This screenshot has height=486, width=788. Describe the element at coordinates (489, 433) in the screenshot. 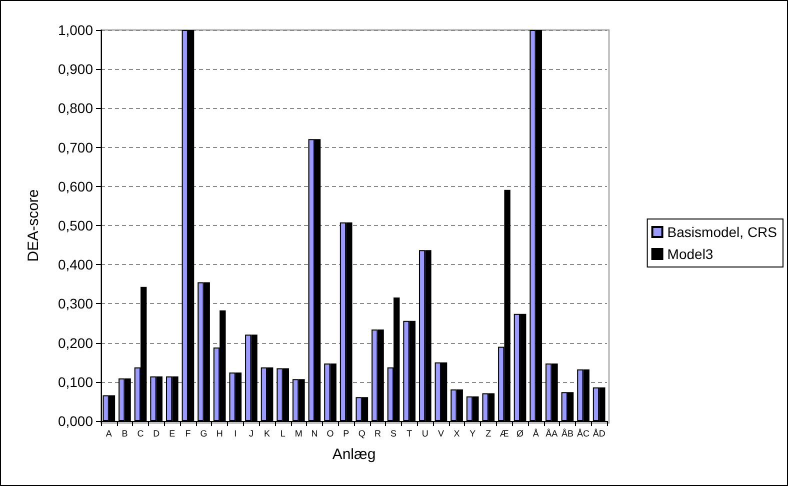

I see `x-tick-label: Z` at that location.